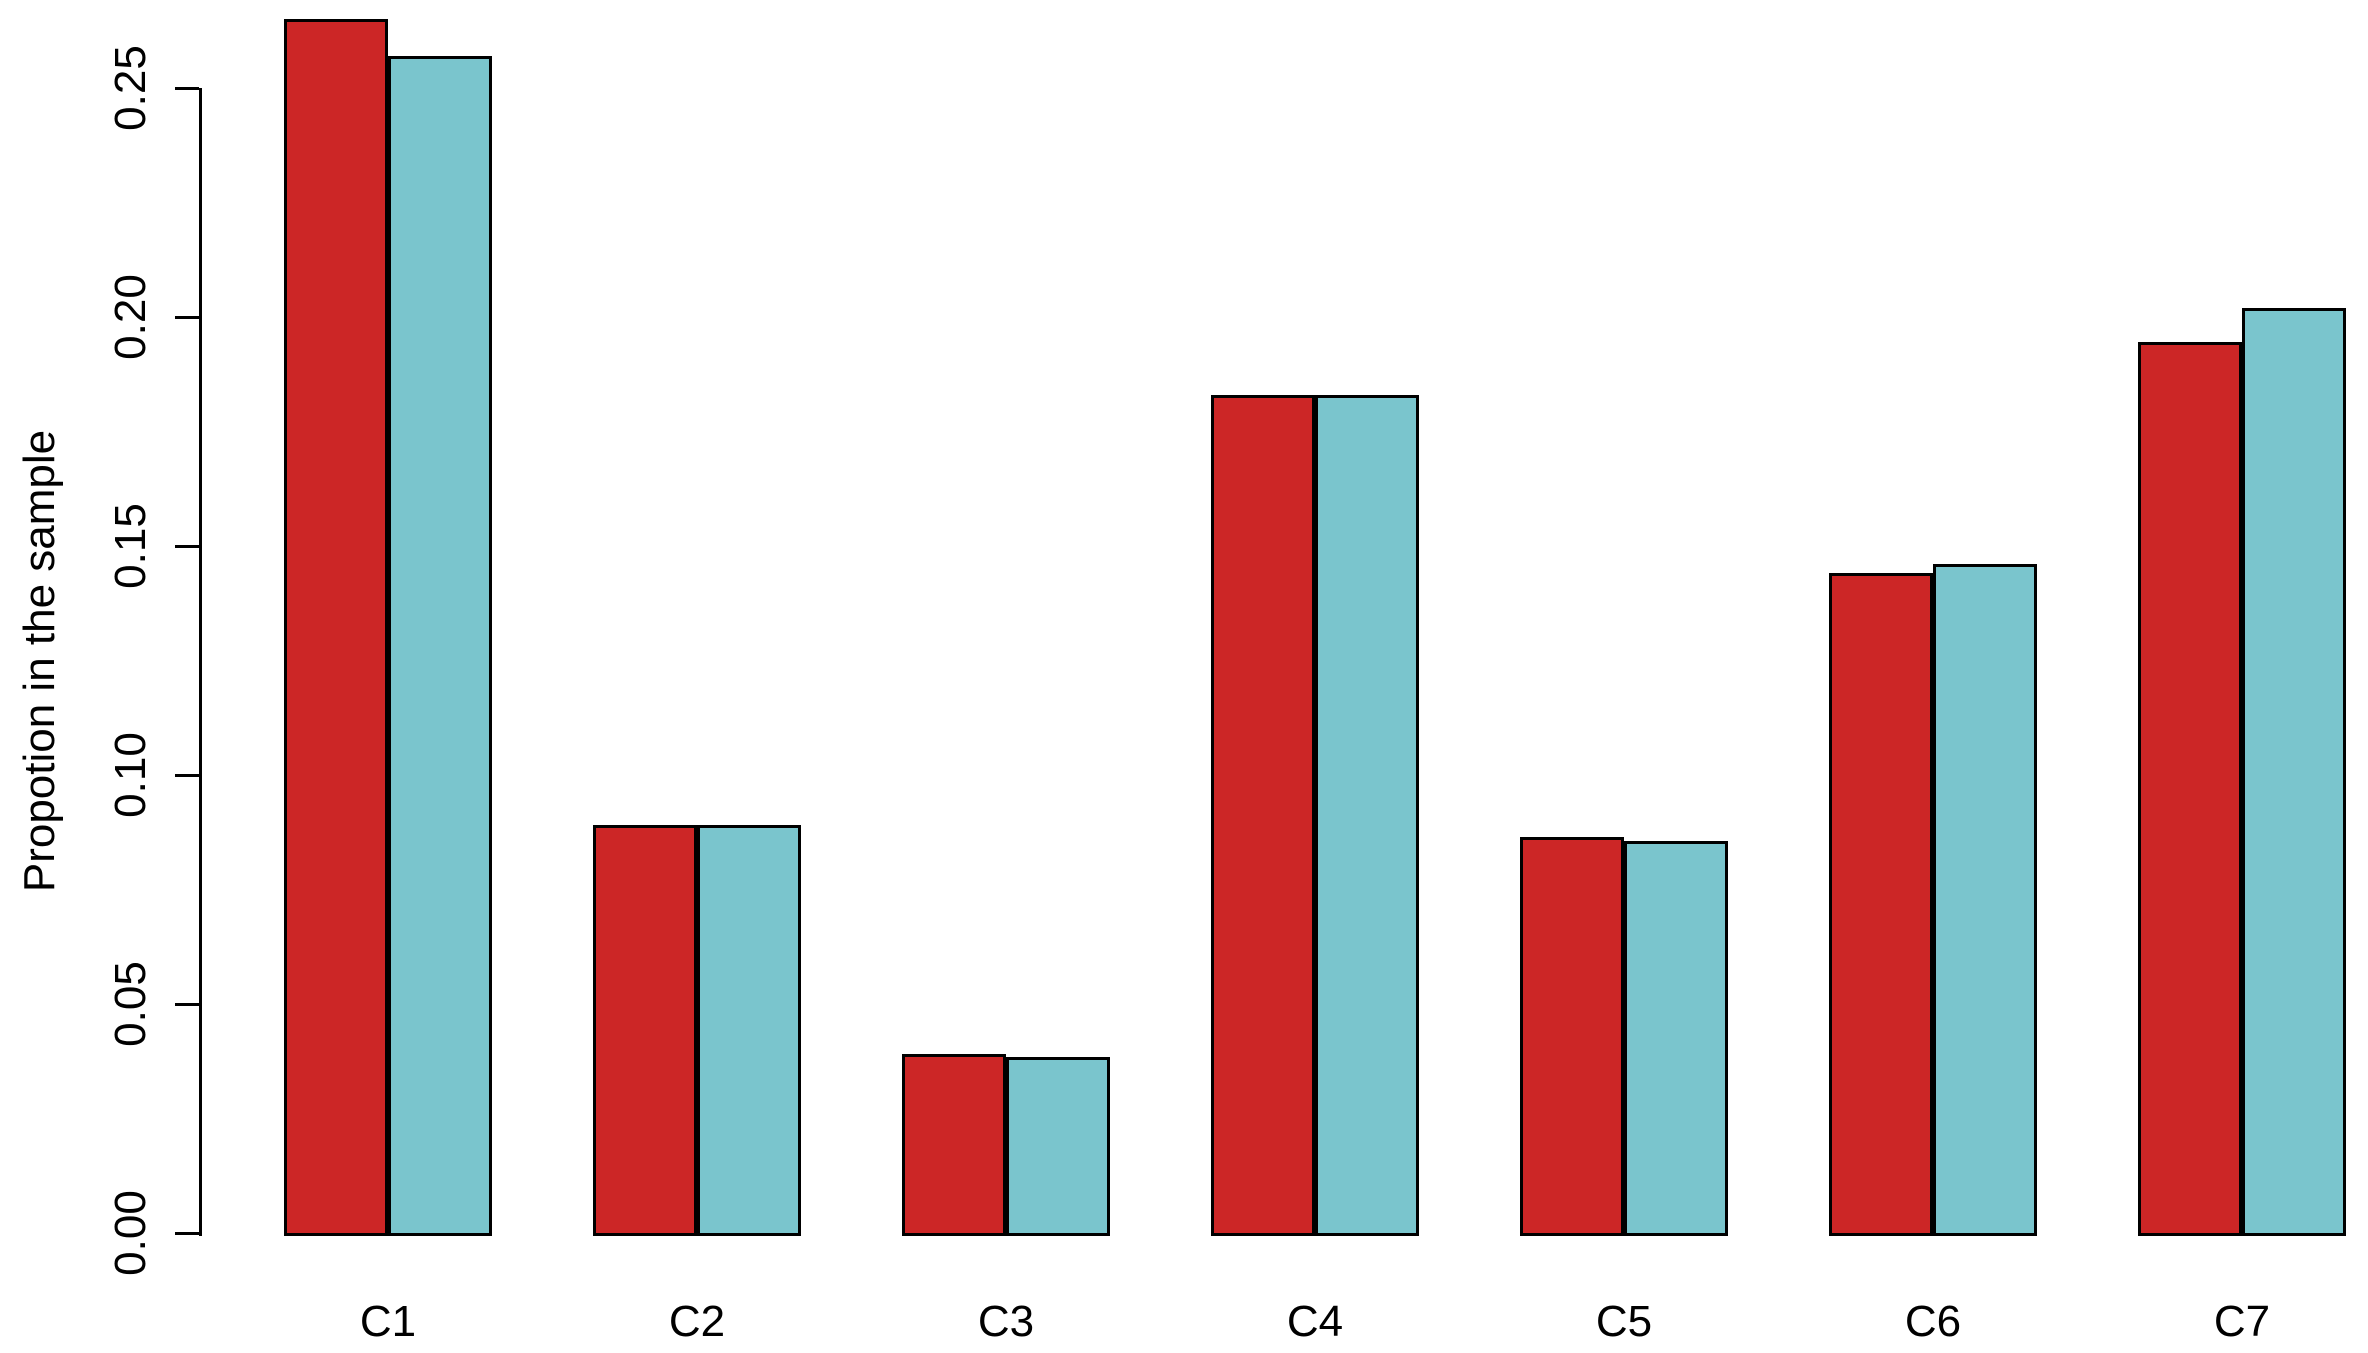 This screenshot has height=1353, width=2368. What do you see at coordinates (2294, 772) in the screenshot?
I see `bar-c7-cyan_bars` at bounding box center [2294, 772].